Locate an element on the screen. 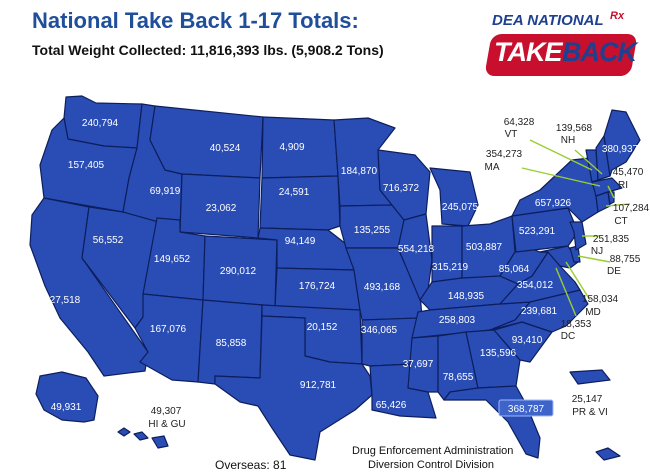  callout-md-value: 158,034 is located at coordinates (600, 299).